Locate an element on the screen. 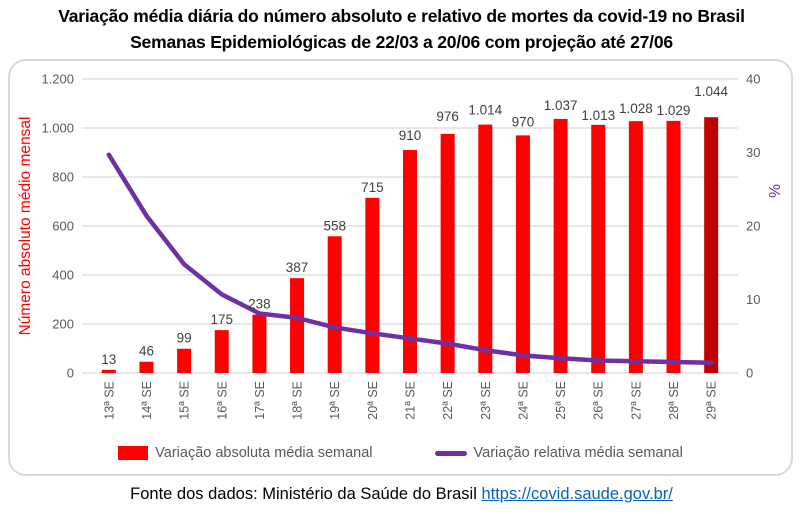 This screenshot has width=803, height=514. bar-data-label: 1.037 is located at coordinates (561, 105).